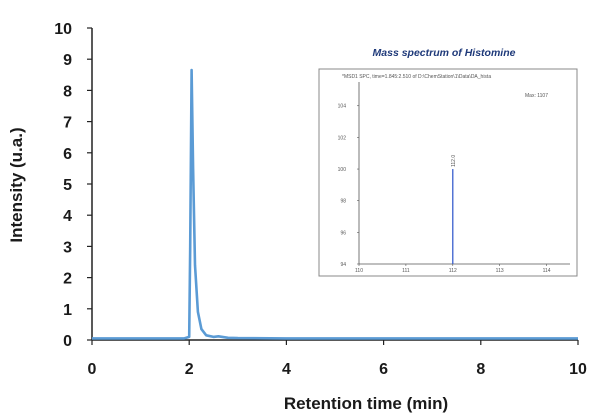  What do you see at coordinates (67, 216) in the screenshot?
I see `y-tick-label: 4` at bounding box center [67, 216].